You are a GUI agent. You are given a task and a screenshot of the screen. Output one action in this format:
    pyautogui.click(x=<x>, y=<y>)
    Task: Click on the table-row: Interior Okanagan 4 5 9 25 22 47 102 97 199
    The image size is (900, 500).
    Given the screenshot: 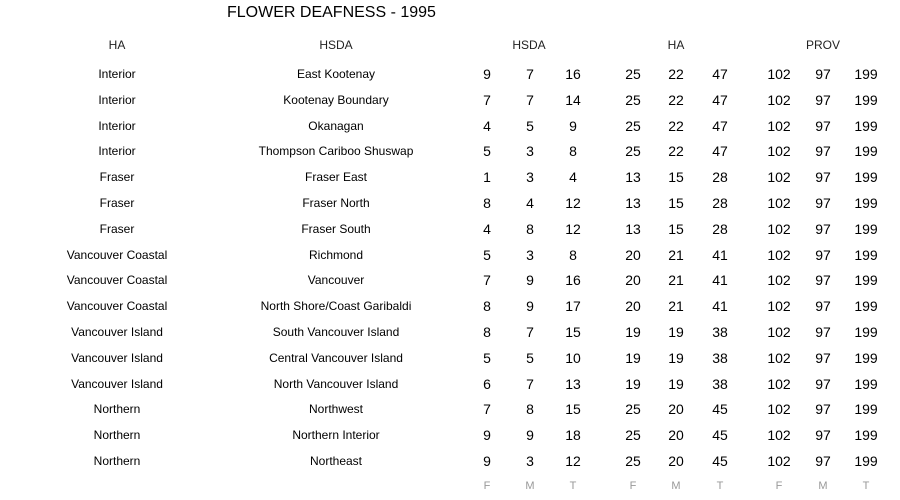 What is the action you would take?
    pyautogui.click(x=450, y=129)
    